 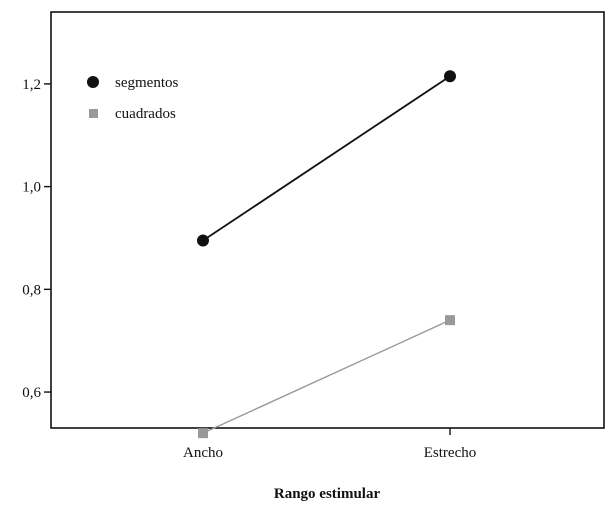 I want to click on legend-marker-segmentos, so click(x=93, y=82).